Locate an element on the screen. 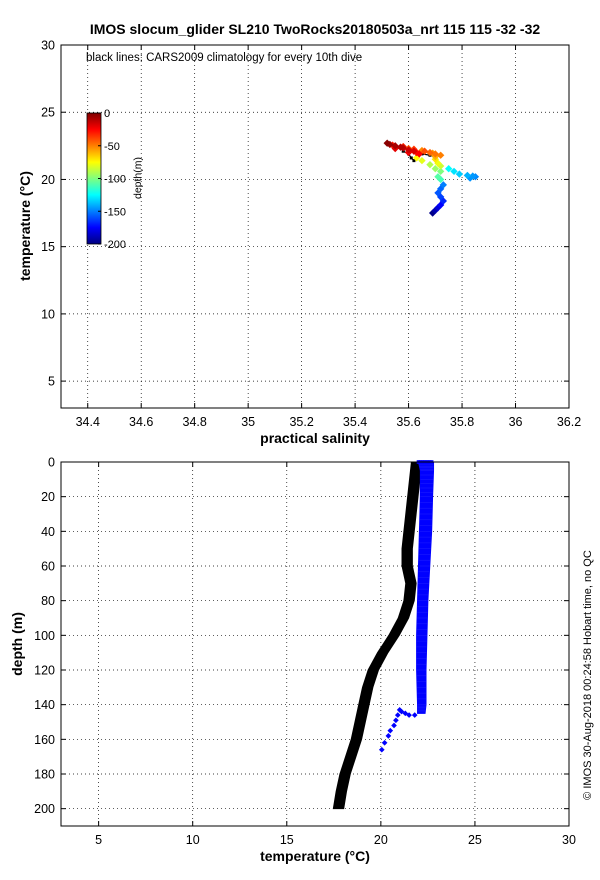 The image size is (600, 880). ts-y-axis-label: temperature (°C) is located at coordinates (25, 226).